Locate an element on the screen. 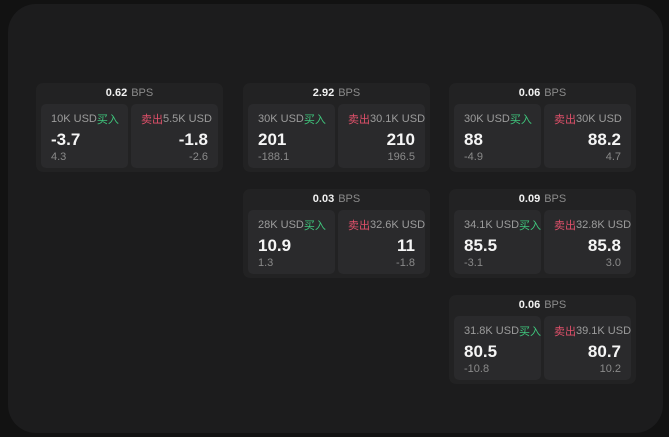  buy-delta-value: -4.9 is located at coordinates (473, 157).